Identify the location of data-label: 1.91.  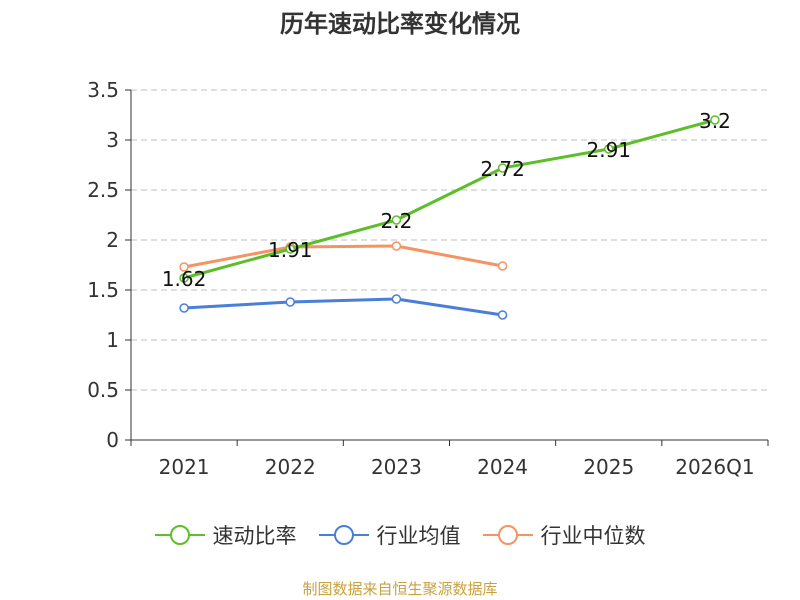
(290, 250).